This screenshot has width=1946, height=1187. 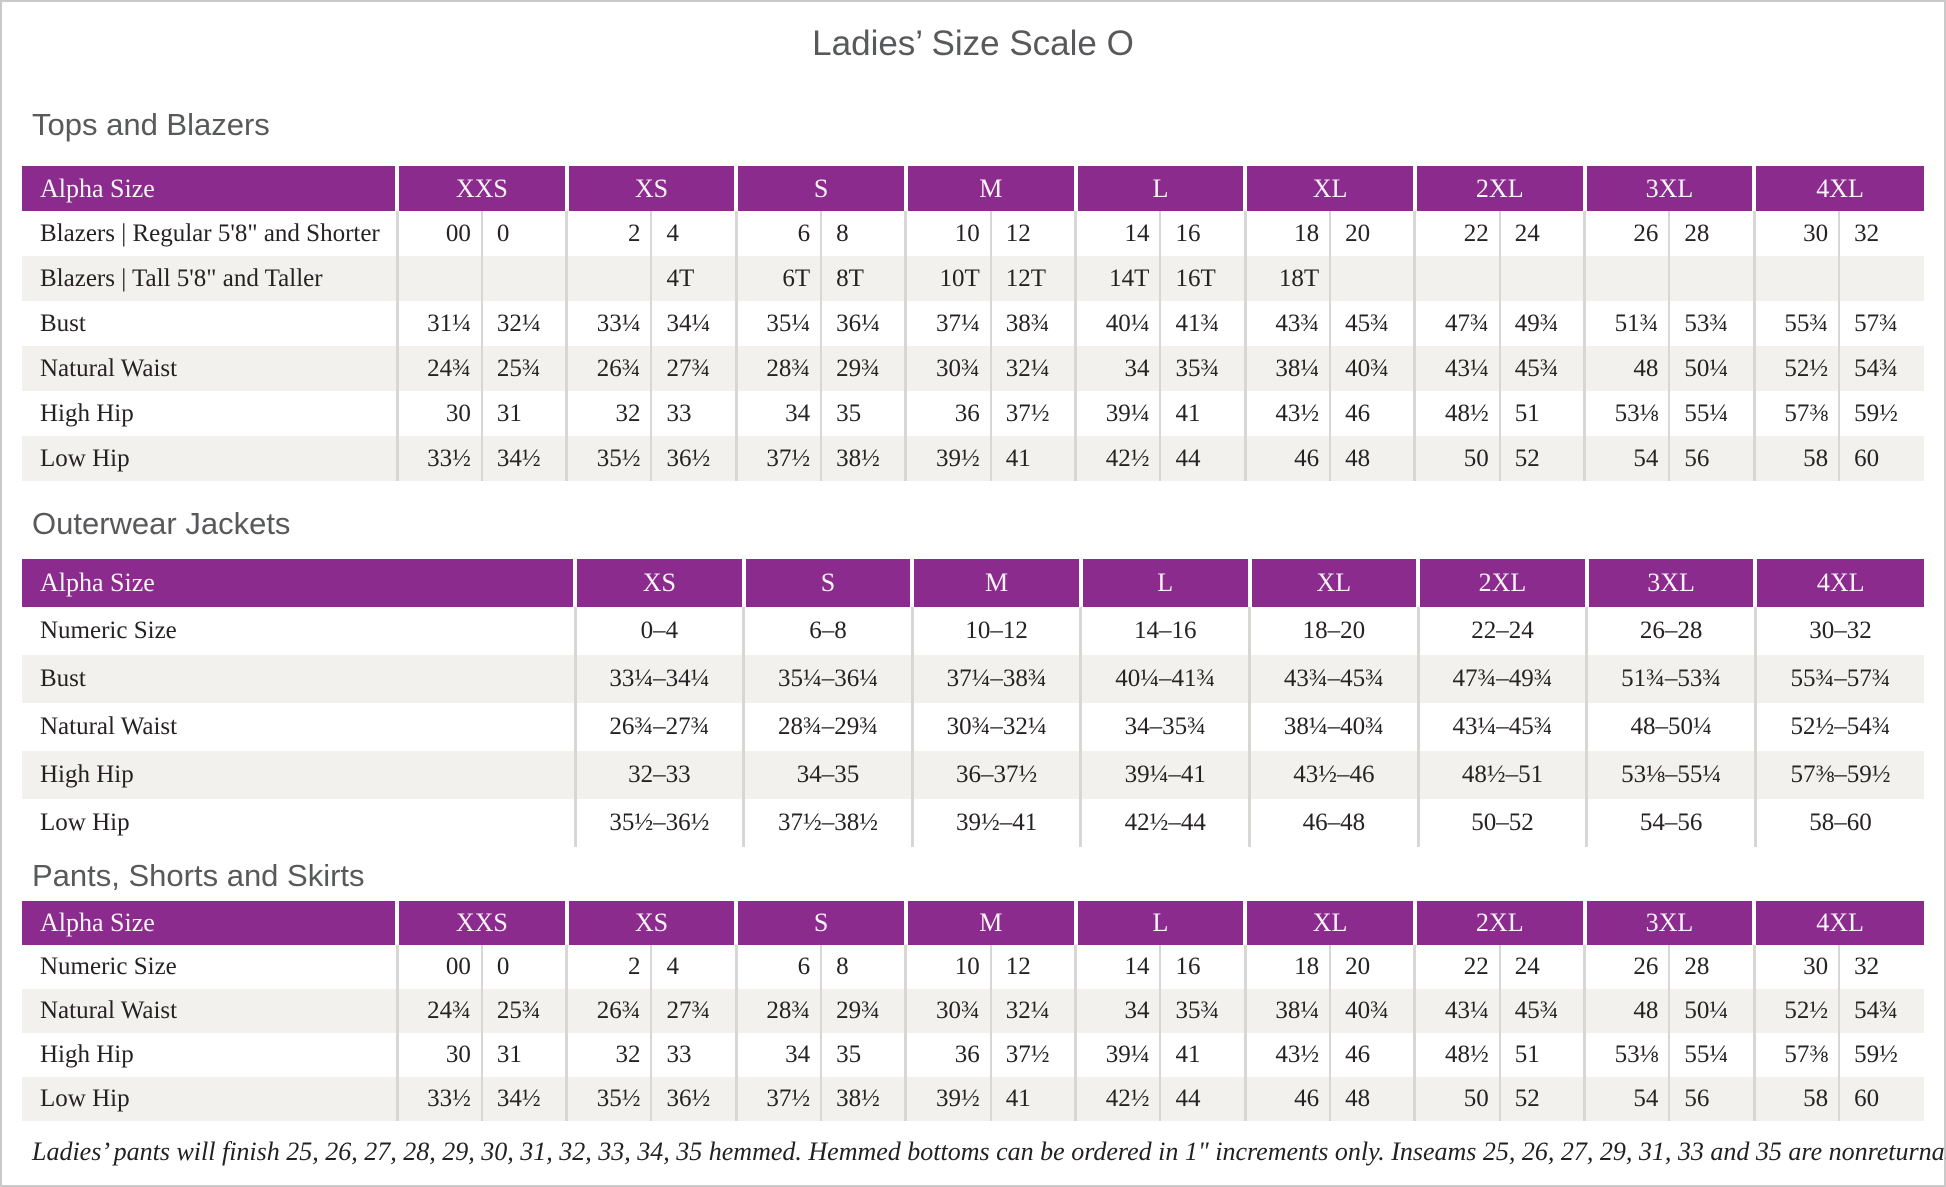 I want to click on size-cell: 26¾, so click(x=608, y=368).